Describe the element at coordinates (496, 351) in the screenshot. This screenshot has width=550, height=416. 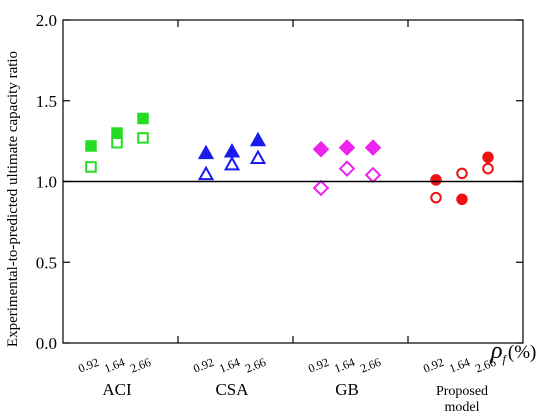
I see `x-axis-symbol: ρ` at that location.